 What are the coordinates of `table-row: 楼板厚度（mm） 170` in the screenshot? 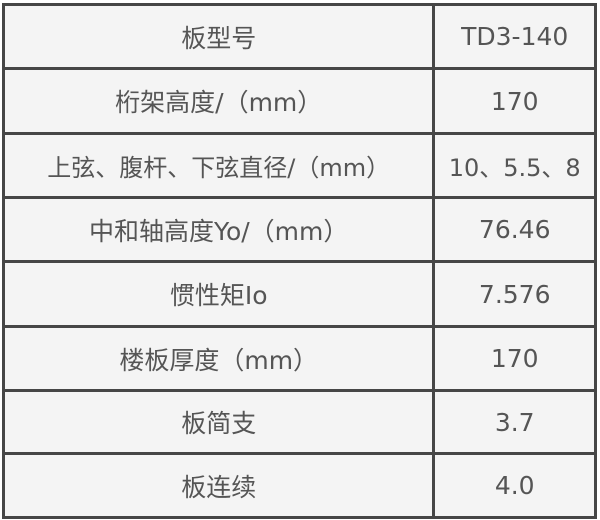 It's located at (299, 358).